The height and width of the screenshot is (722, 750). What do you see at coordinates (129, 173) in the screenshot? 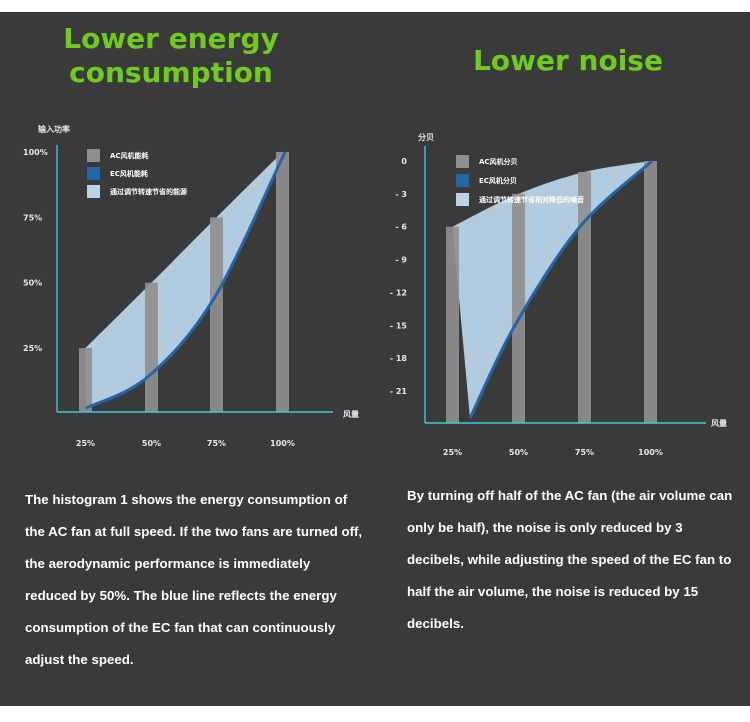
I see `legend-label: EC风机能耗` at bounding box center [129, 173].